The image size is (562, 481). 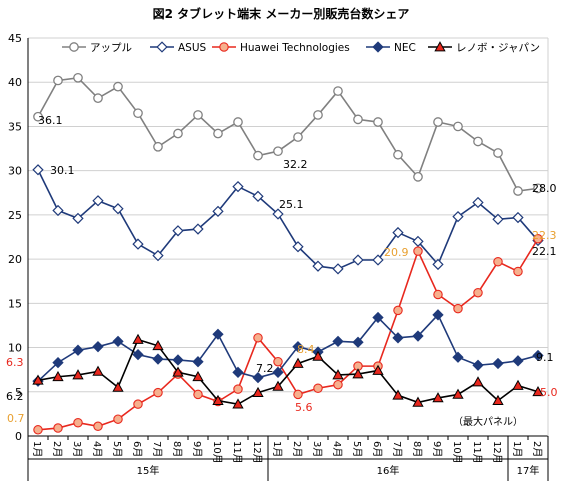 I want to click on y-tick-label: 30, so click(x=15, y=171).